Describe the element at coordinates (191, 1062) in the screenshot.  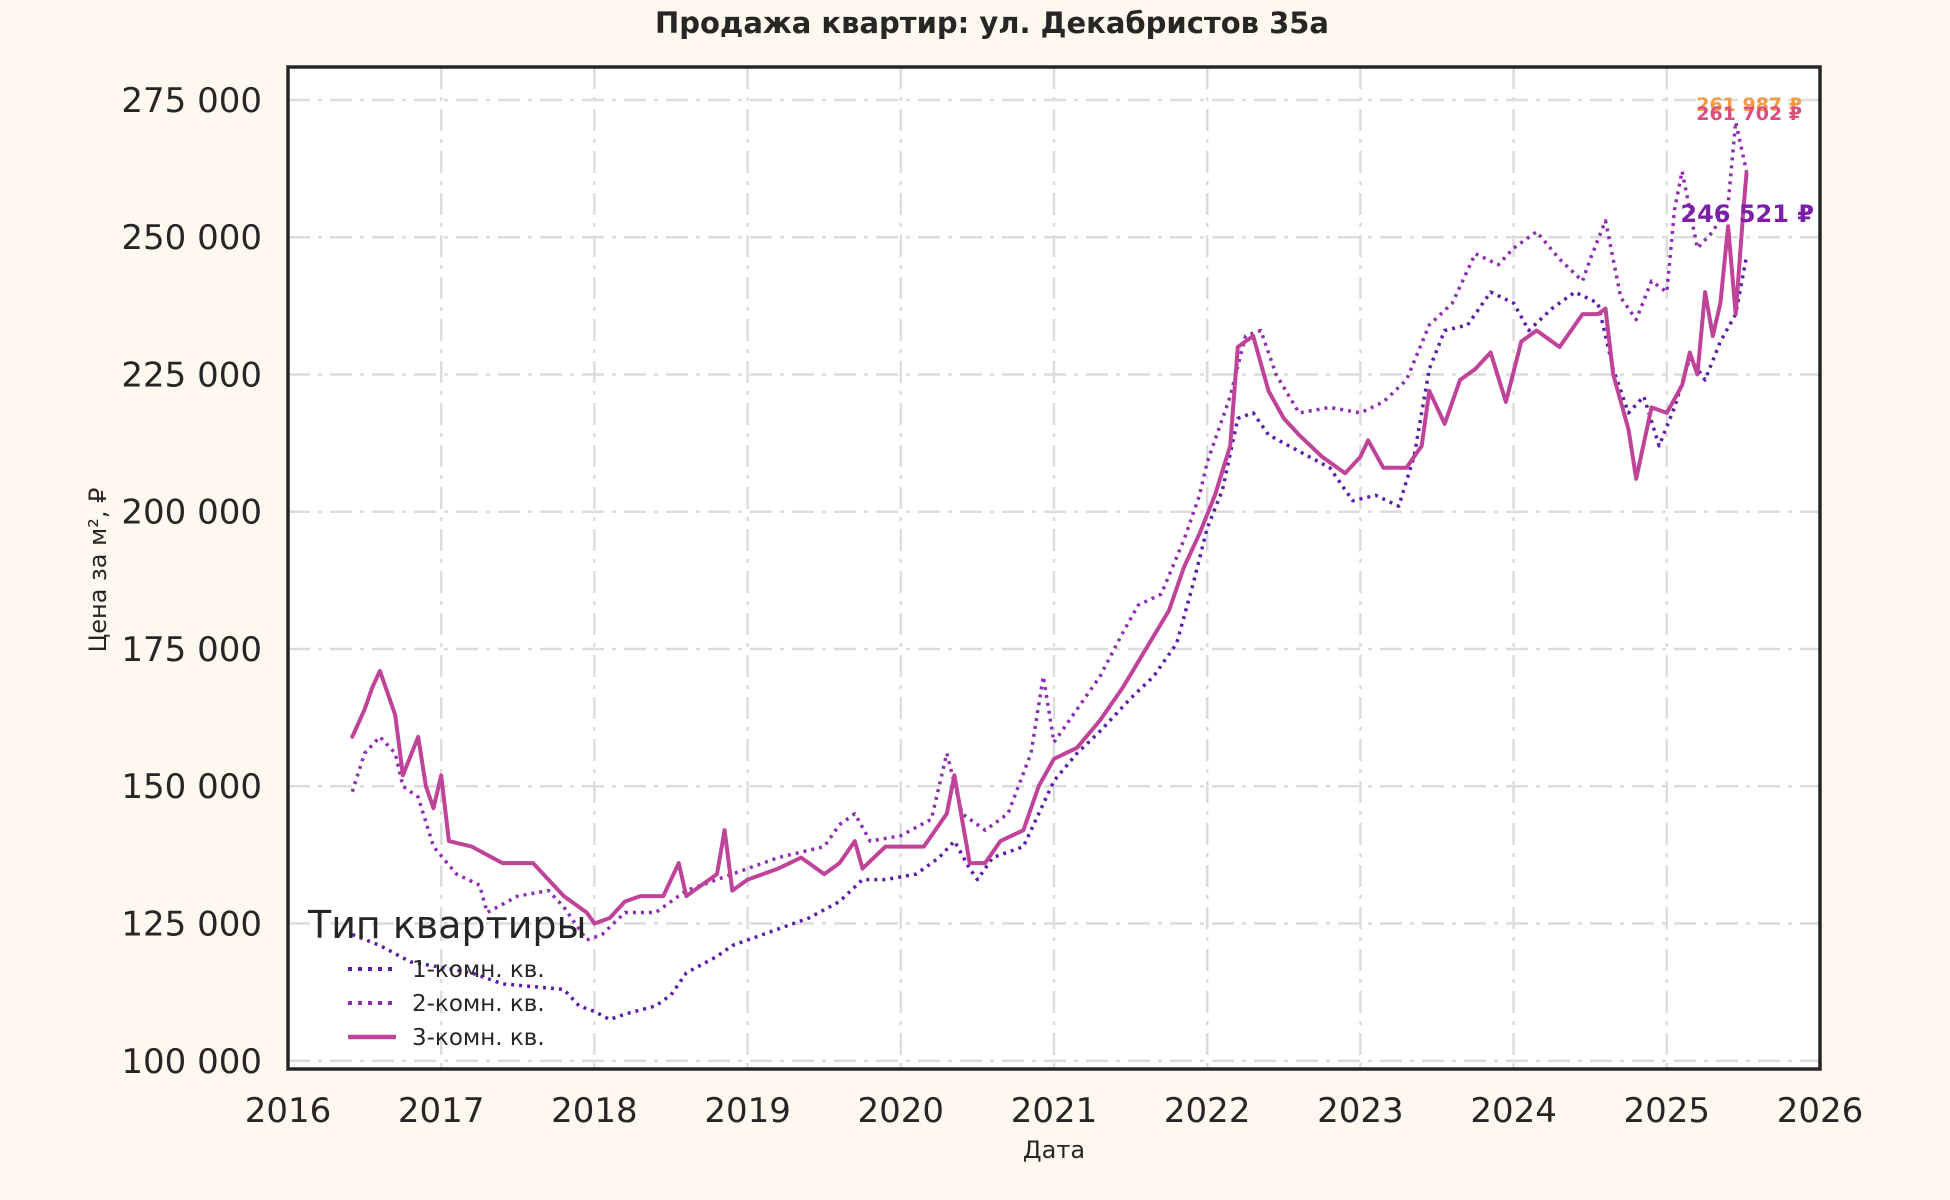
I see `y-tick-label: 100 000` at that location.